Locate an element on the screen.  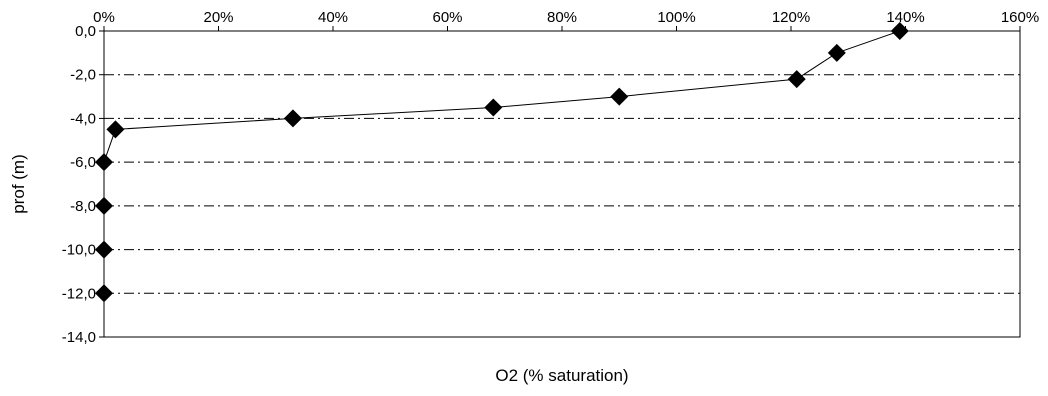
y-tick-label: -8,0 is located at coordinates (83, 206).